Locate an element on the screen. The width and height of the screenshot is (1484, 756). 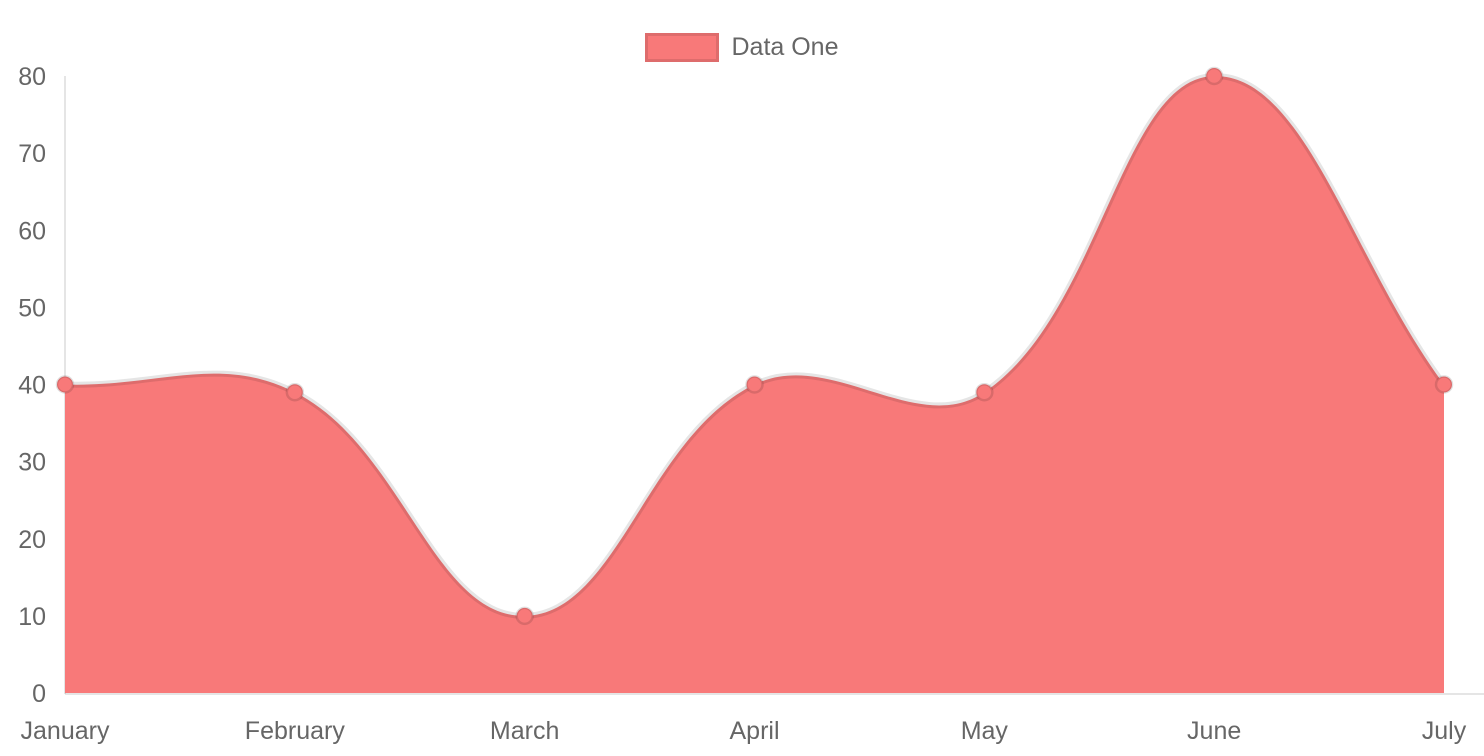
chart-legend: Data One is located at coordinates (742, 47).